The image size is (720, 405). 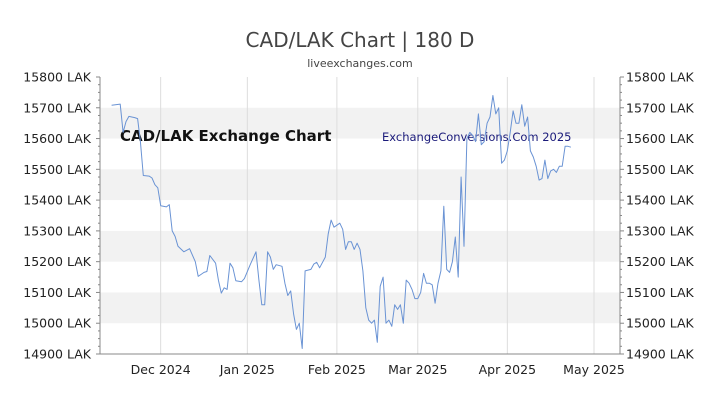 I want to click on y-tick-label-left: 14900 LAK, so click(x=57, y=354).